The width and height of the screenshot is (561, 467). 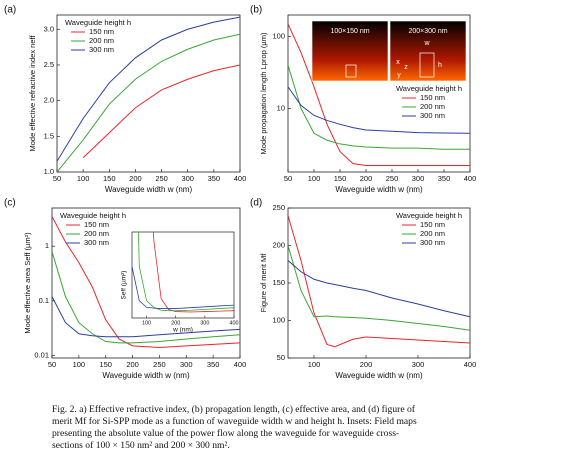 What do you see at coordinates (263, 283) in the screenshot?
I see `y-axis-label: Figure of merit Mf` at bounding box center [263, 283].